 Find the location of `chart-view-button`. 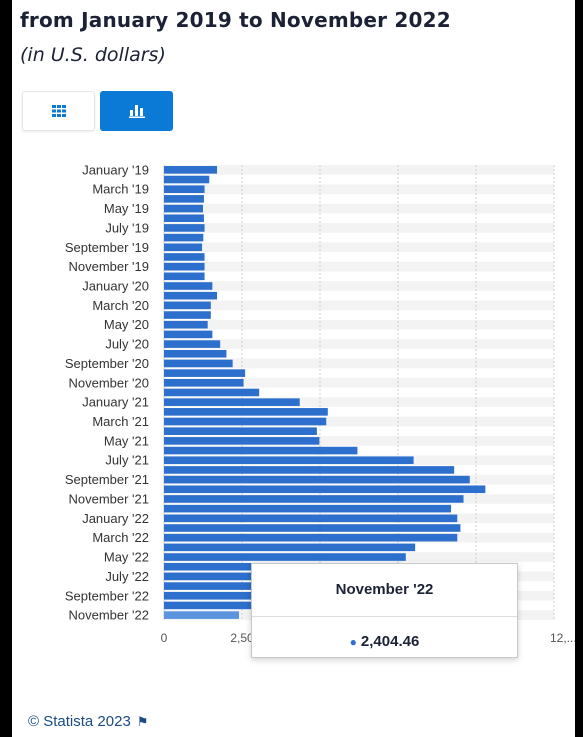

chart-view-button is located at coordinates (136, 111).